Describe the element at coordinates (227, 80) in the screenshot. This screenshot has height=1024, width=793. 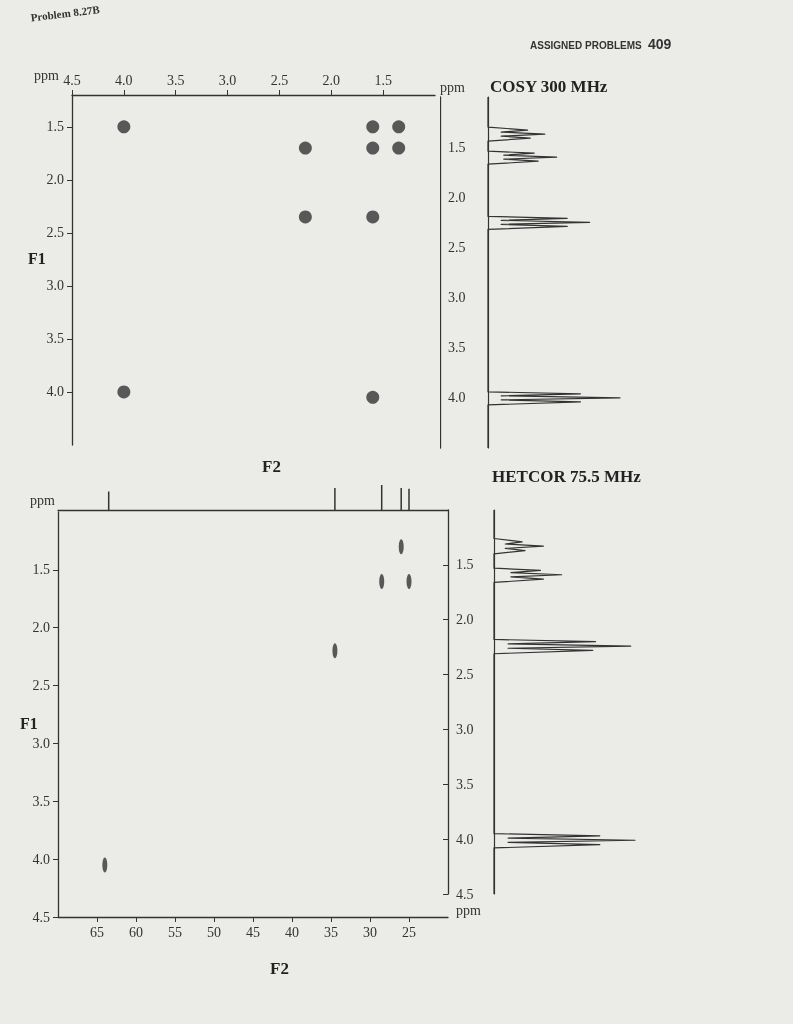
I see `x-tick-label: 3.0` at that location.